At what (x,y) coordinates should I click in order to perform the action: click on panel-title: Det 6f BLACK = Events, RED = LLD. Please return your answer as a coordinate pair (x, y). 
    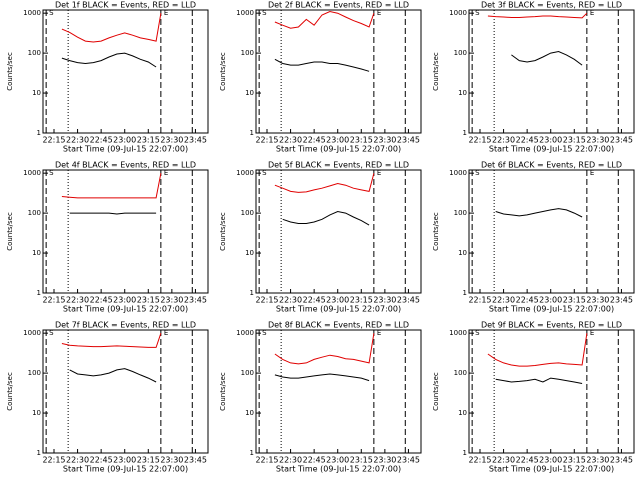
    Looking at the image, I should click on (551, 165).